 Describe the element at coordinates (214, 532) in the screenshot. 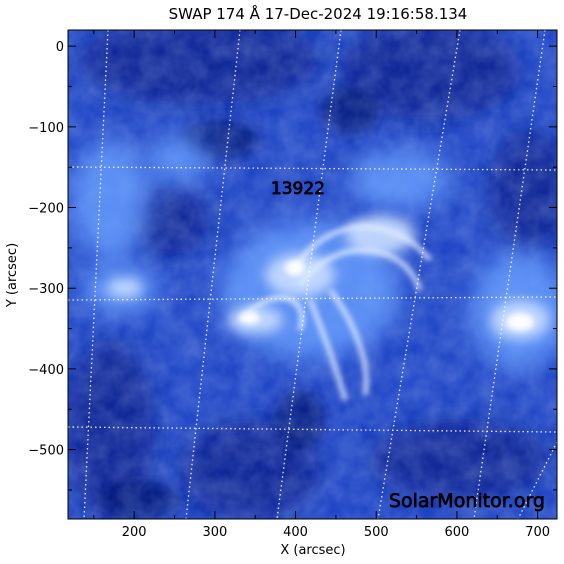

I see `x-tick-label: 300` at that location.